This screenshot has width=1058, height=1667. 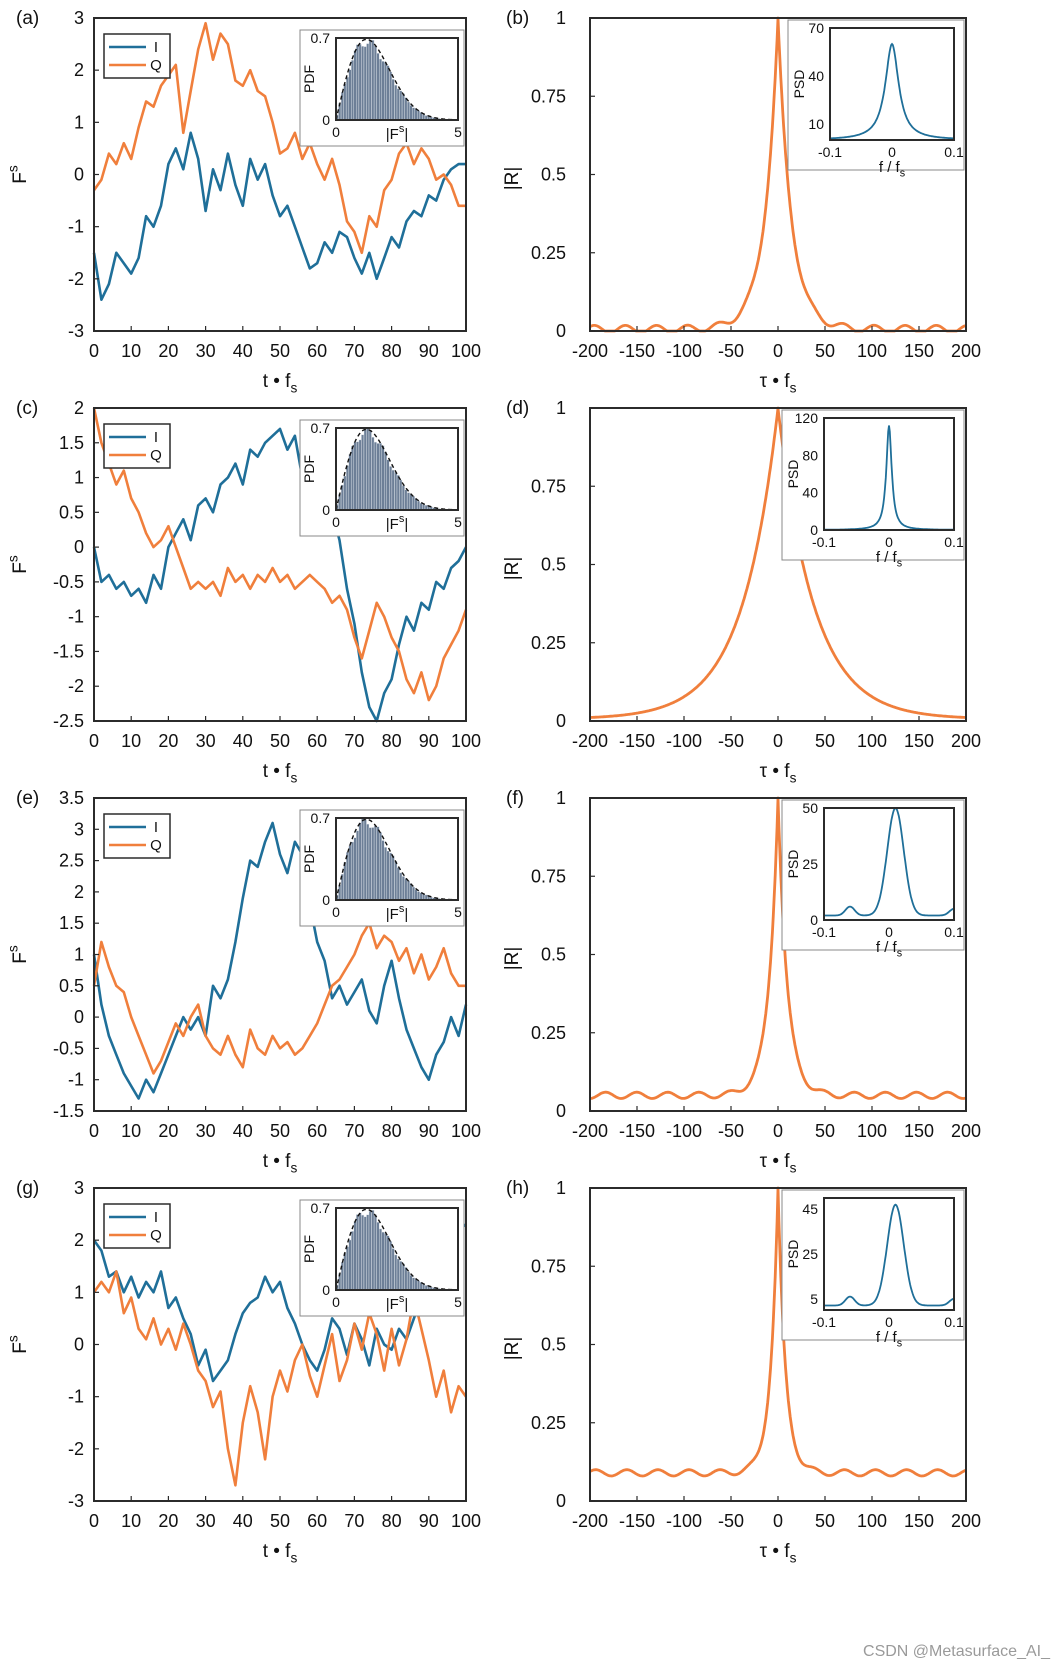 I want to click on inset-ylabel: PDF, so click(x=309, y=1249).